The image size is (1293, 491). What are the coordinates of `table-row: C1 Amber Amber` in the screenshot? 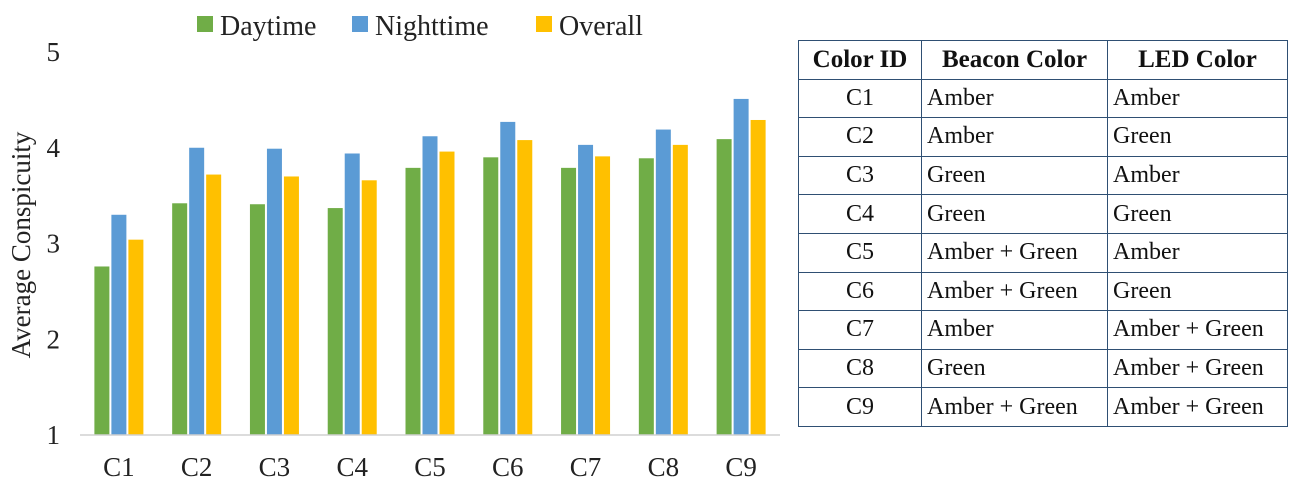 It's located at (1043, 98).